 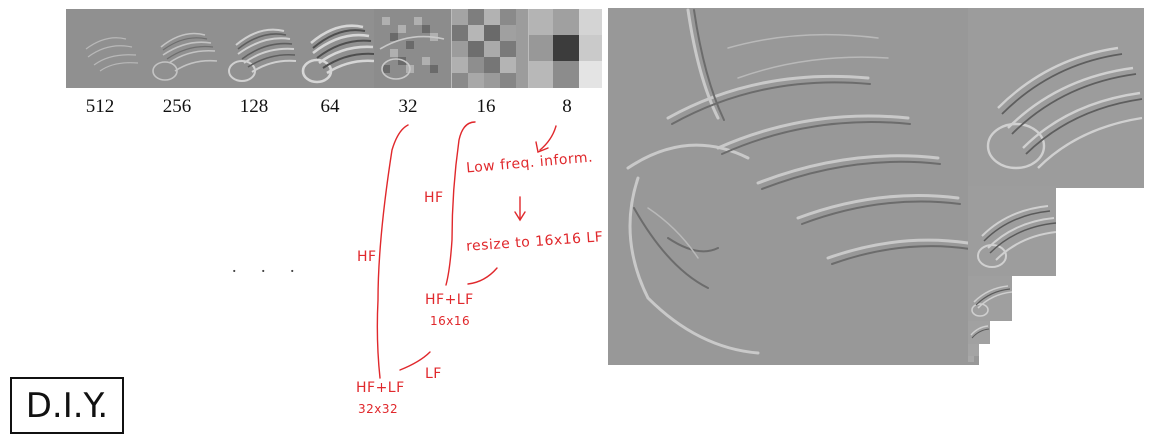 I want to click on hf-label-large: HF, so click(x=367, y=257).